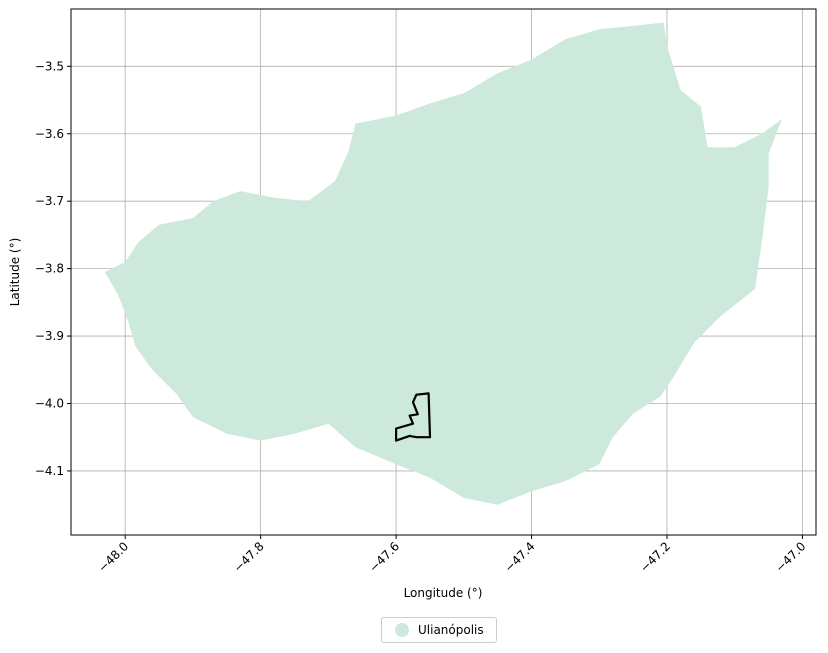 The width and height of the screenshot is (828, 653). Describe the element at coordinates (655, 557) in the screenshot. I see `x-tick-label: −47.2` at that location.